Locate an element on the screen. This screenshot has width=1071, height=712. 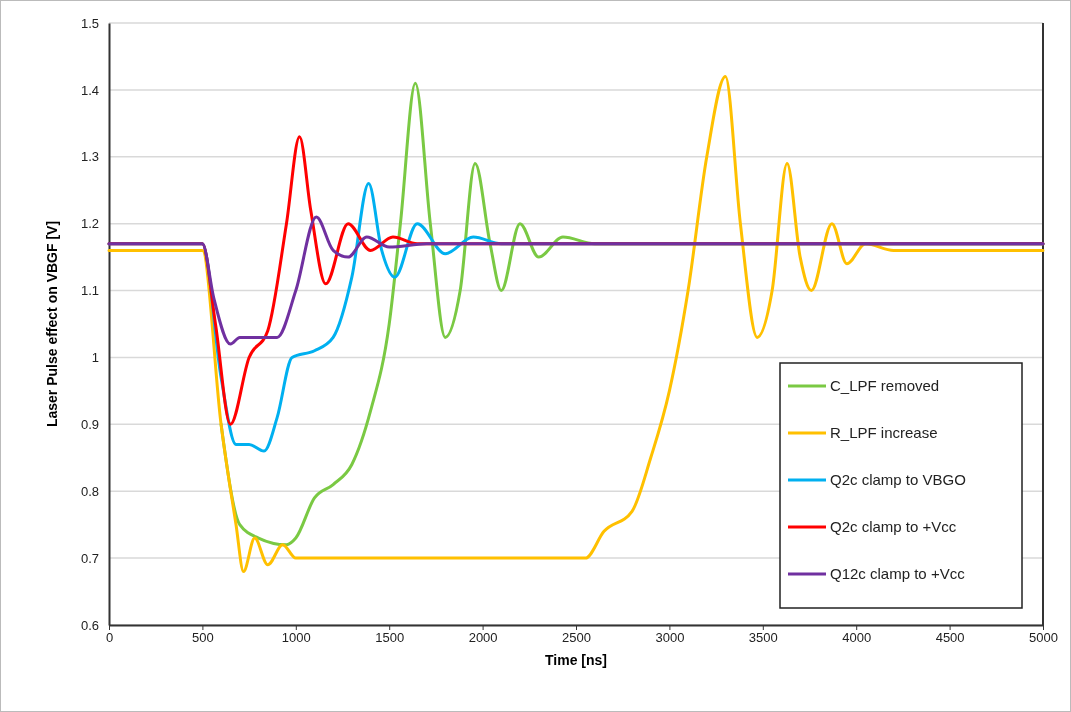
x-tick-label: 0 is located at coordinates (109, 638).